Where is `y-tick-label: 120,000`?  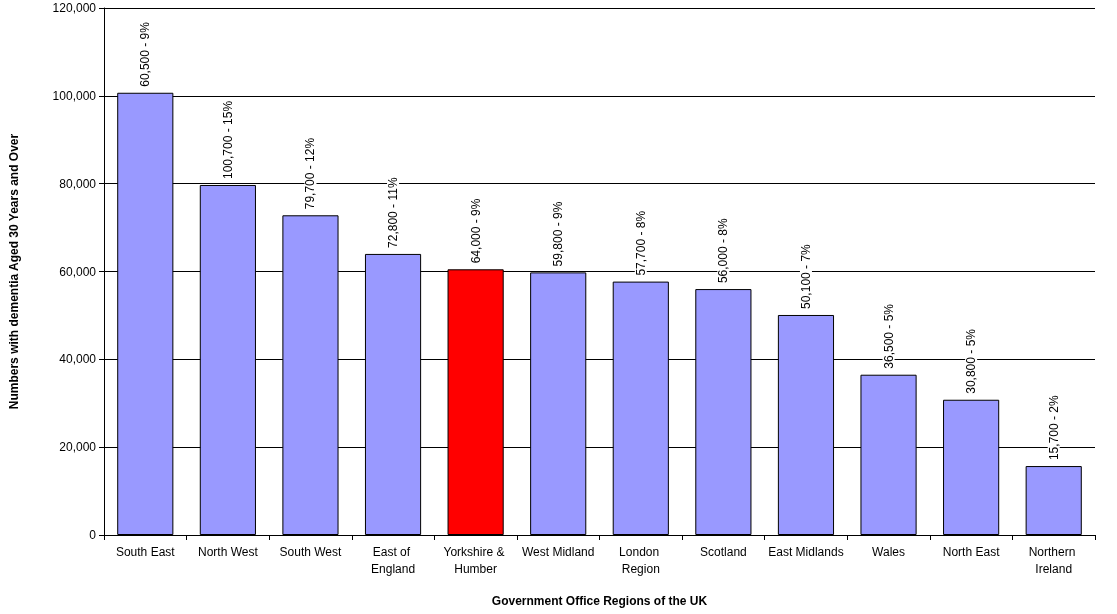 y-tick-label: 120,000 is located at coordinates (74, 8).